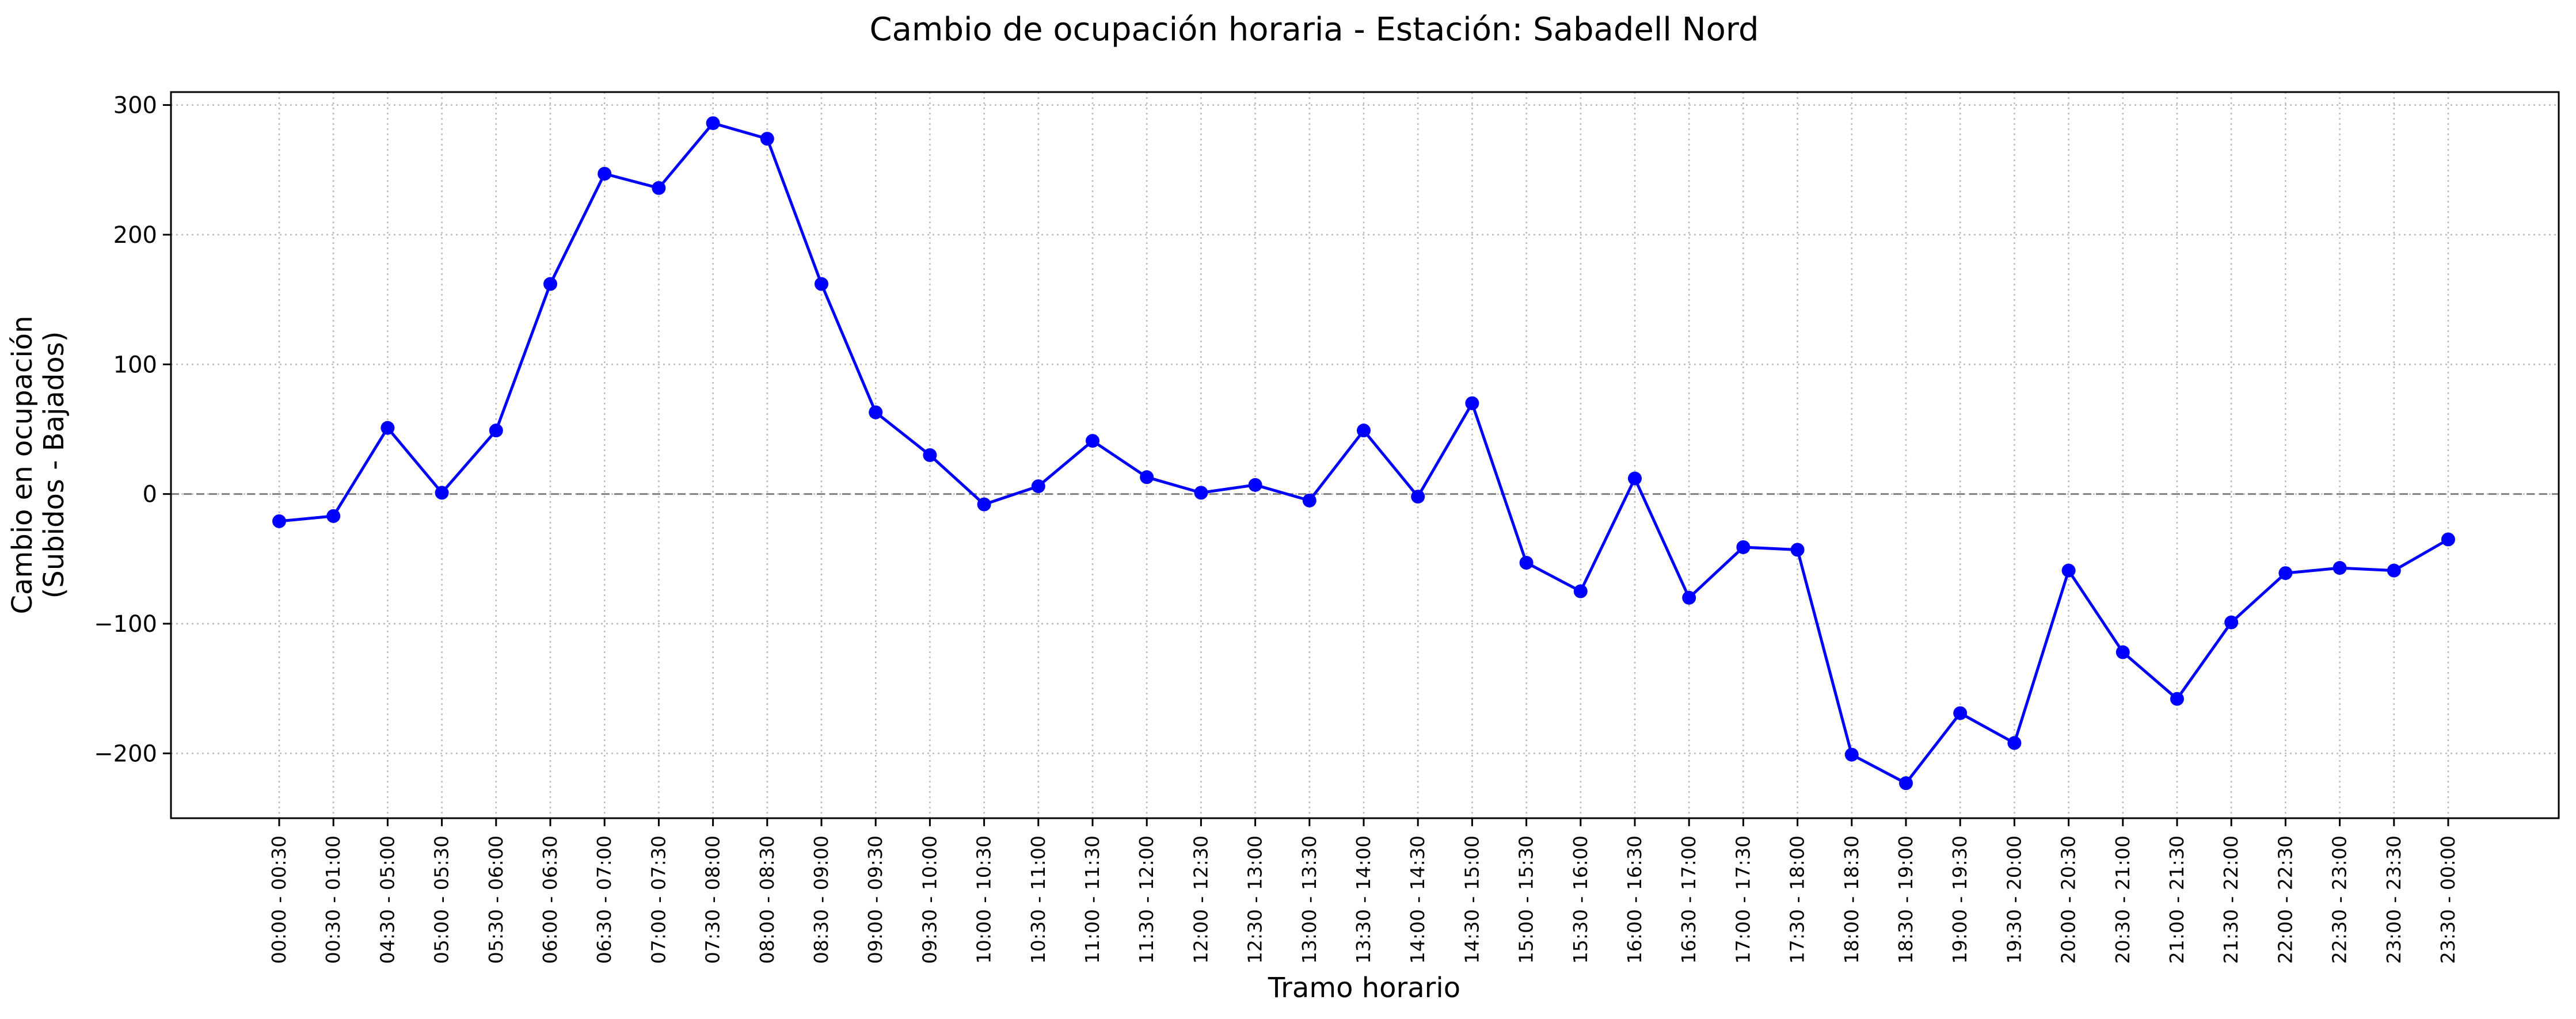 This screenshot has height=1019, width=2576. Describe the element at coordinates (1743, 899) in the screenshot. I see `x-tick-label: 17:00 - 17:30` at that location.